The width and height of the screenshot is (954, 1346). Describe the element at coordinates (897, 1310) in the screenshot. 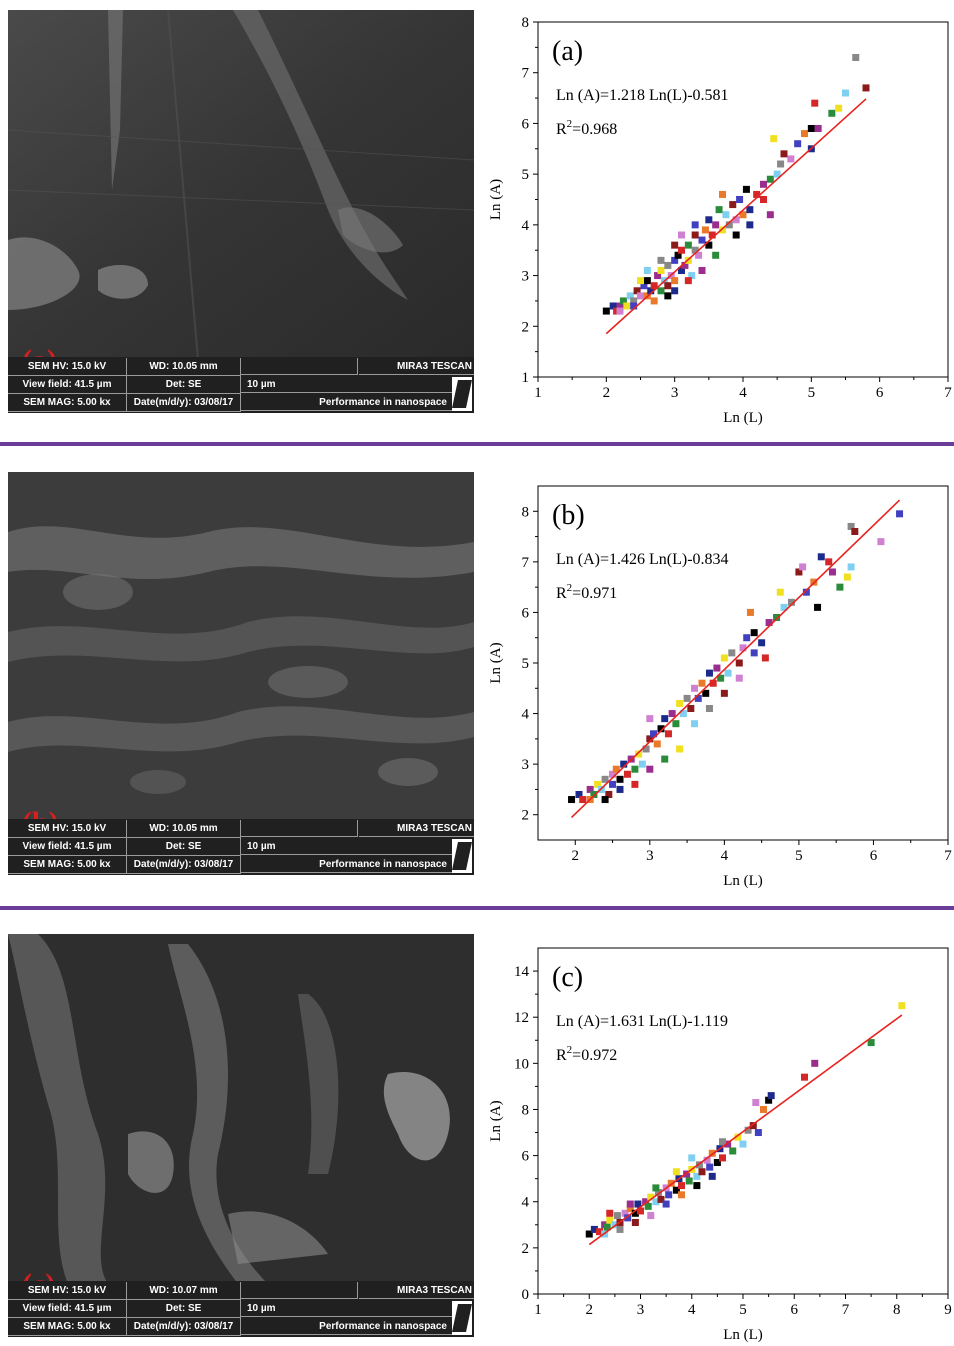

I see `x-tick-label: 8` at that location.